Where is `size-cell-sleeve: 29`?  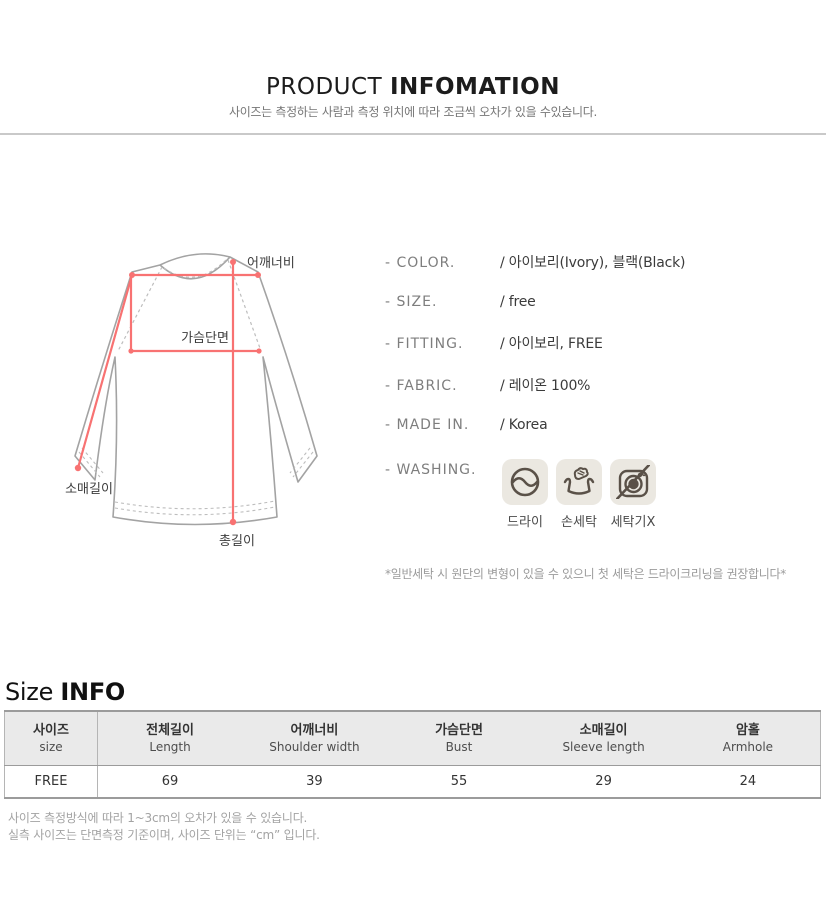
size-cell-sleeve: 29 is located at coordinates (603, 781).